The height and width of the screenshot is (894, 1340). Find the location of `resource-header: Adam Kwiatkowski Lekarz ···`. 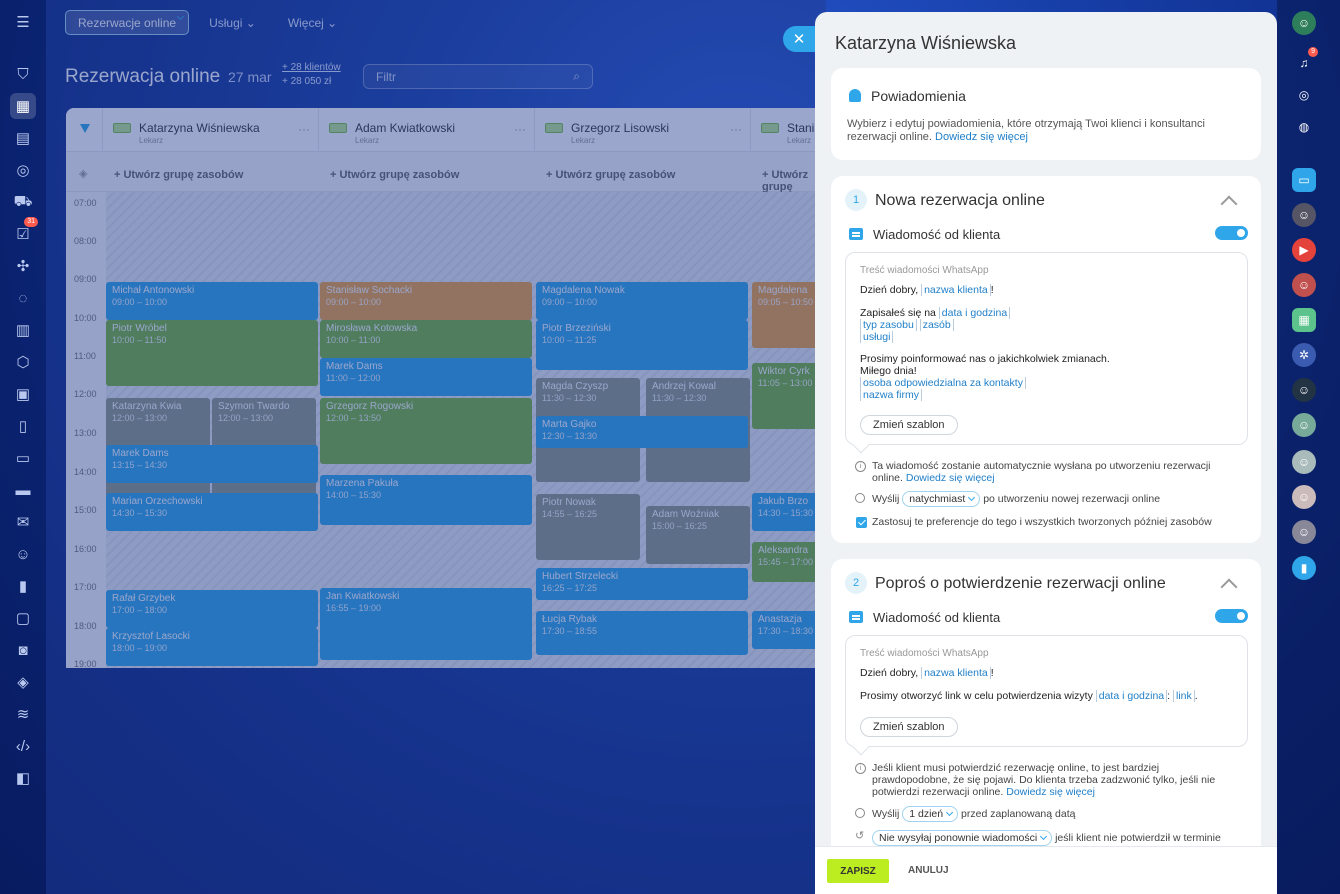

resource-header: Adam Kwiatkowski Lekarz ··· is located at coordinates (426, 130).